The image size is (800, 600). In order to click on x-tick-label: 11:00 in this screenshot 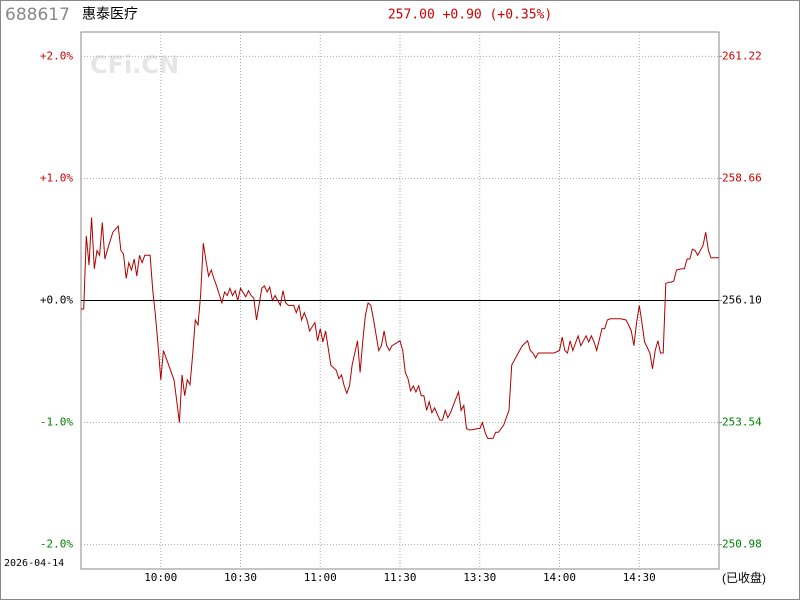, I will do `click(320, 577)`.